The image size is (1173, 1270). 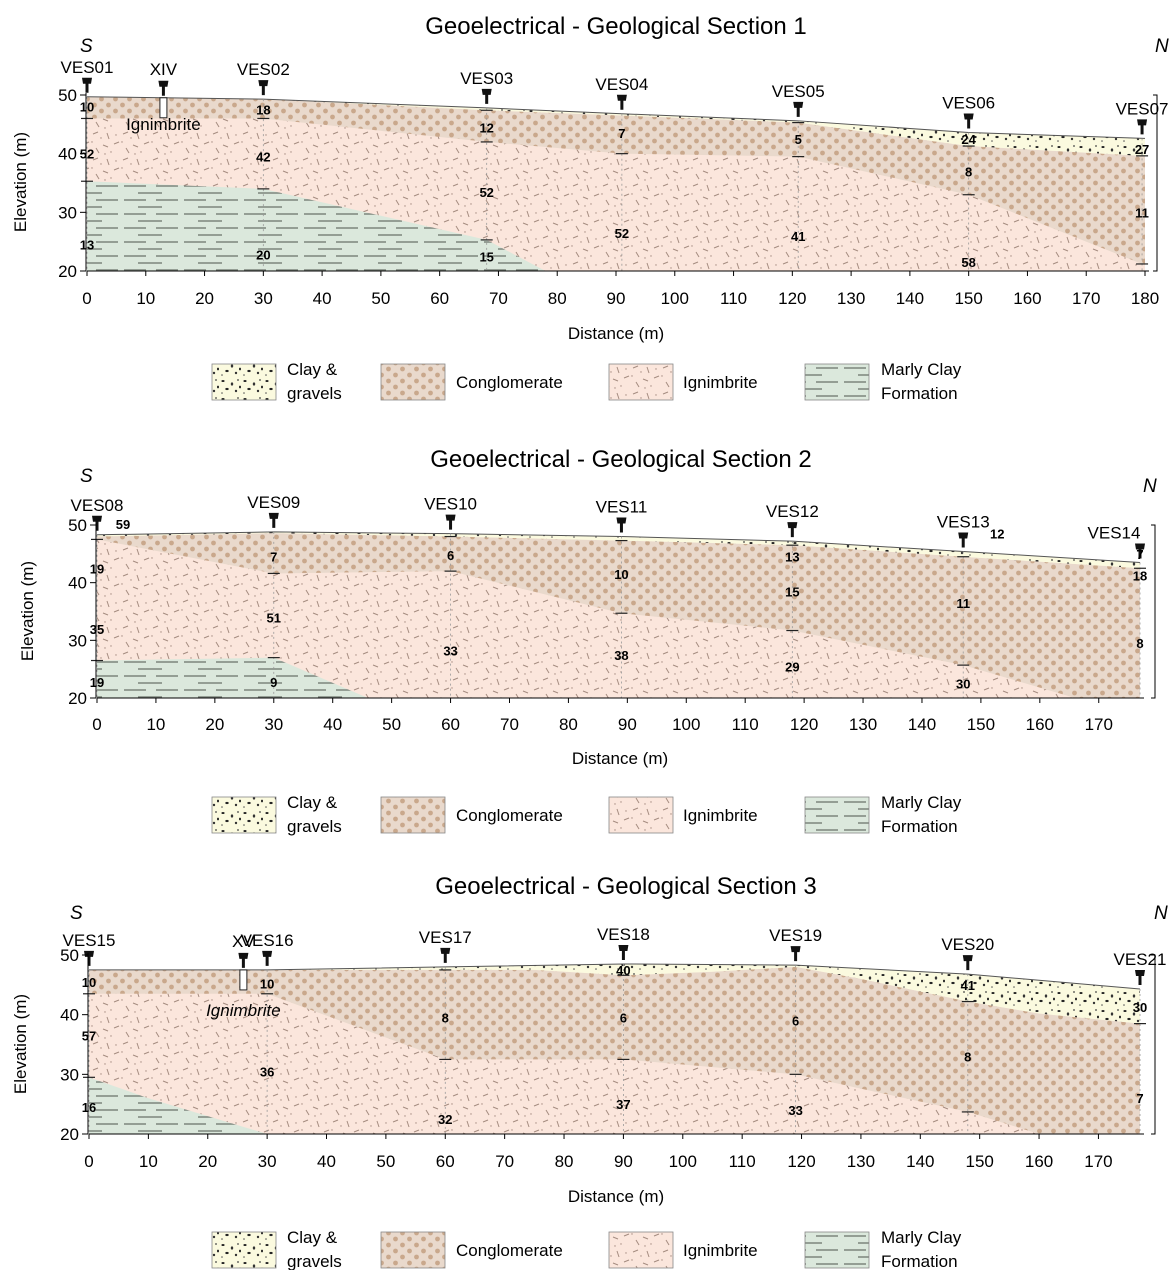 I want to click on y-tick-label: 20, so click(x=69, y=1134).